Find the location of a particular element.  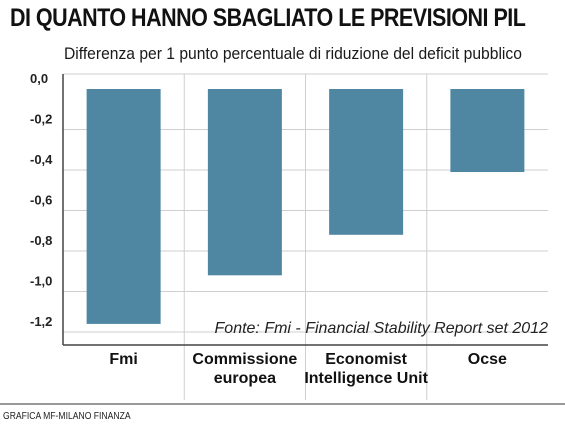

category-label-1: Commissione europea is located at coordinates (244, 369).